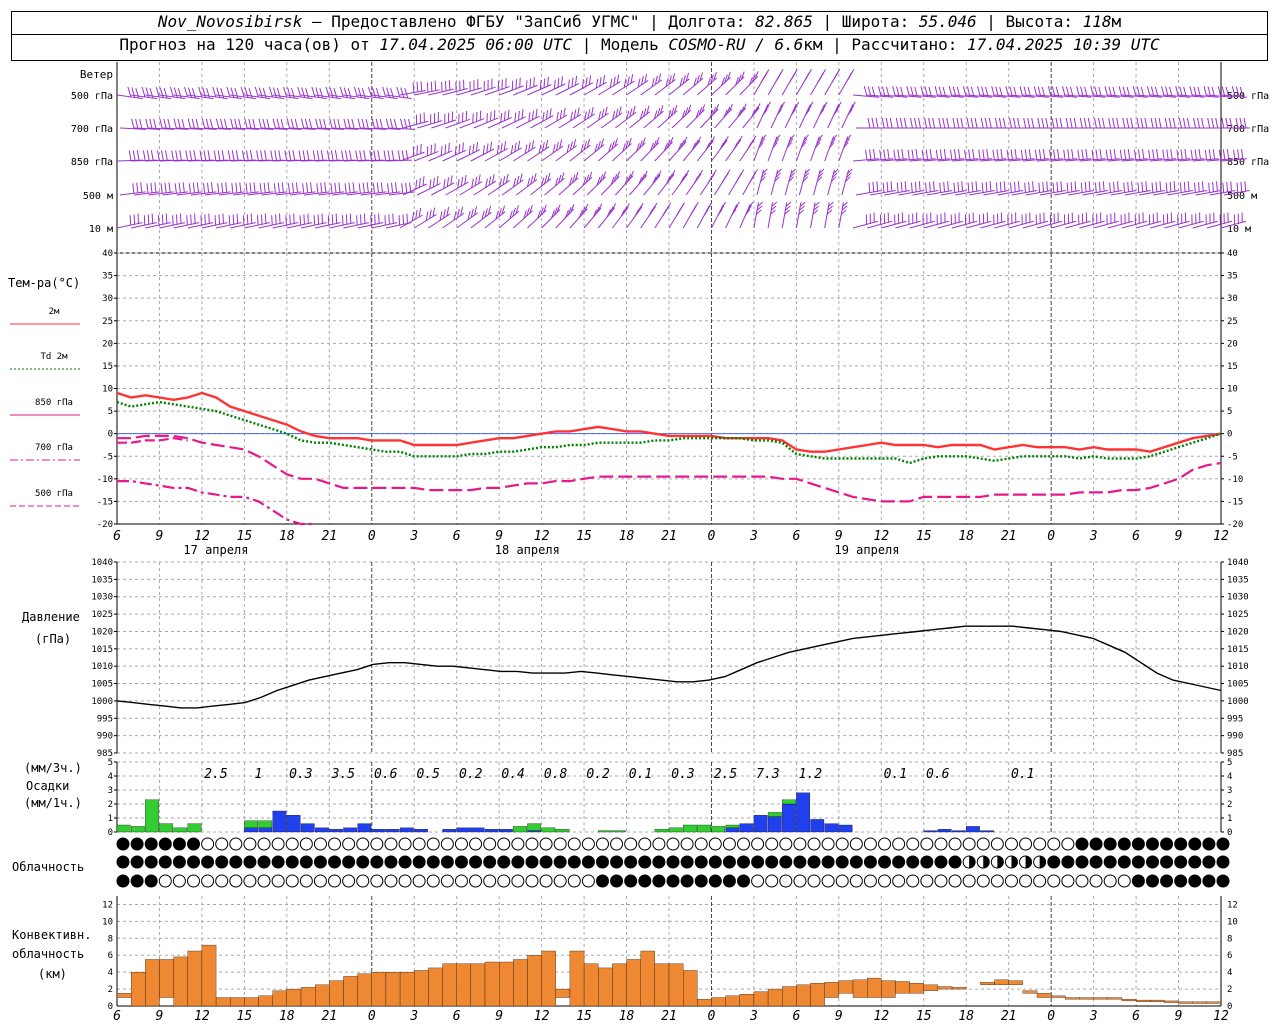  I want to click on conv-hour-label: 12, so click(881, 1016).